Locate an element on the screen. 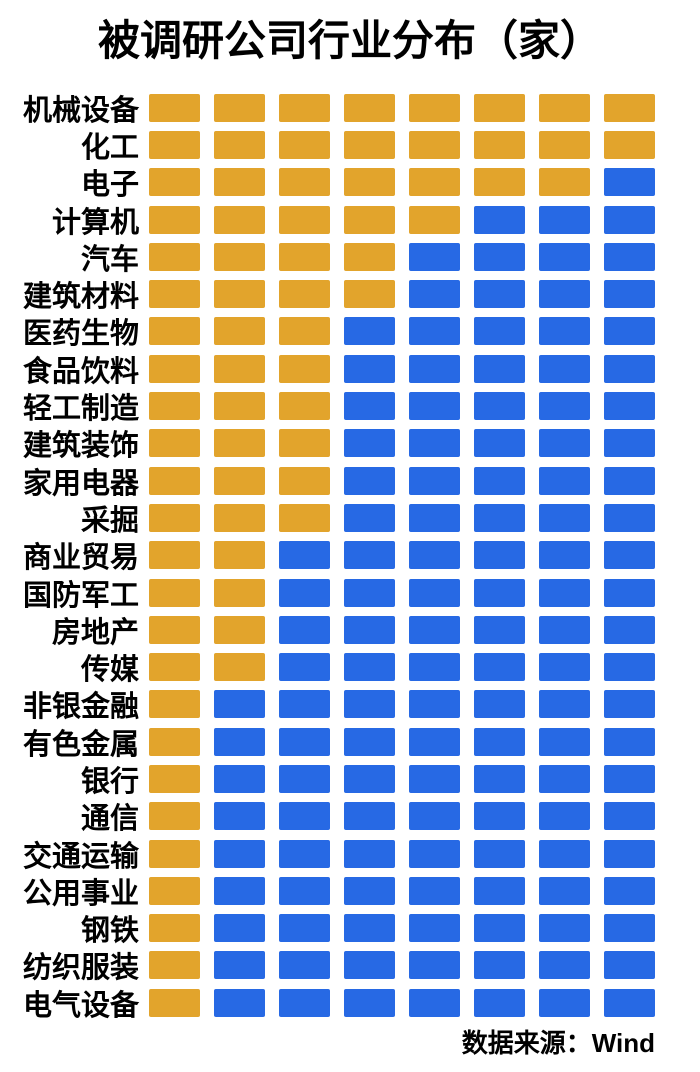  industry-row: 家用电器 is located at coordinates (350, 481).